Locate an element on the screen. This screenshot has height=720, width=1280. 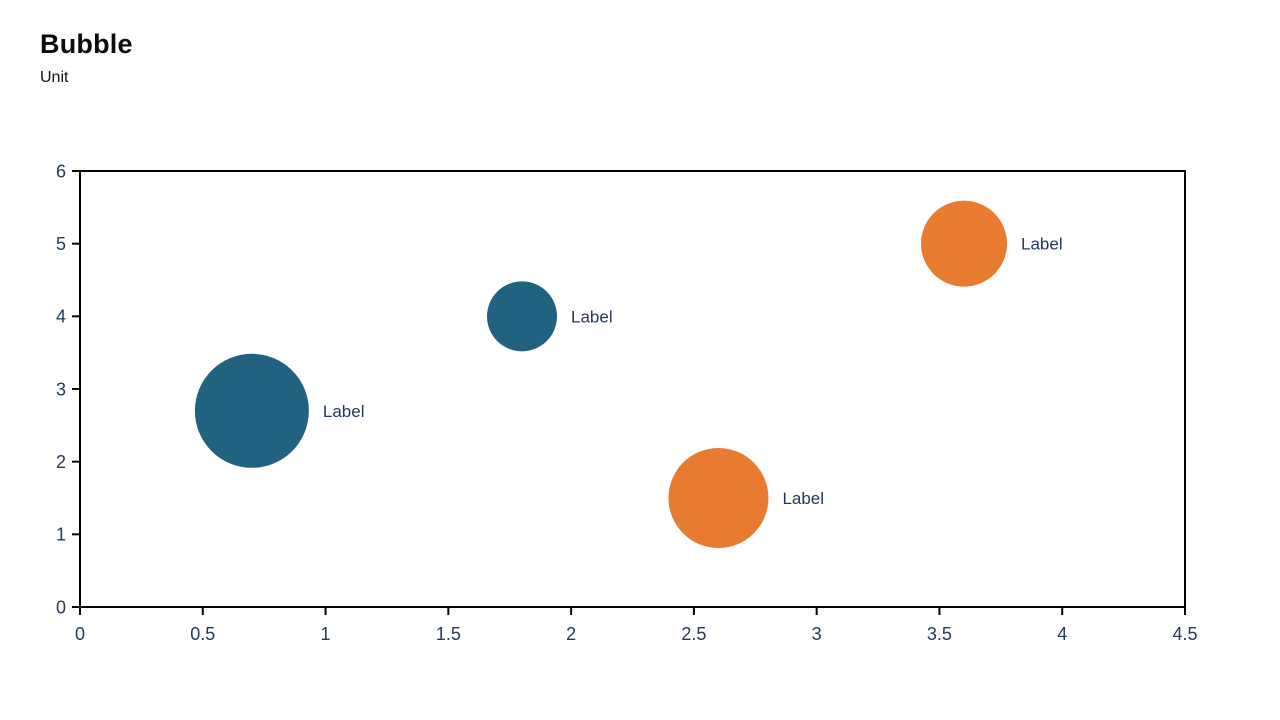
x-tick-label: 4.5 is located at coordinates (1184, 634).